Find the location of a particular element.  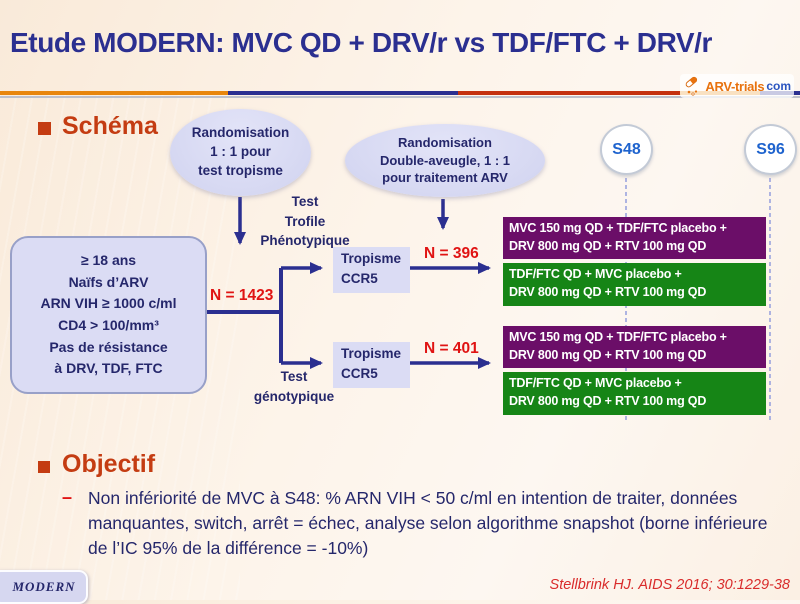

reference-citation: Stellbrink HJ. AIDS 2016; 30:1229-38 is located at coordinates (669, 585).